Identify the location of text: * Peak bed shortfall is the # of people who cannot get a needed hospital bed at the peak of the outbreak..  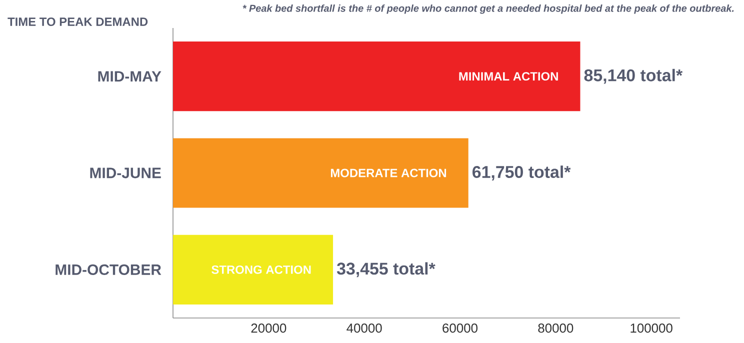
(488, 9).